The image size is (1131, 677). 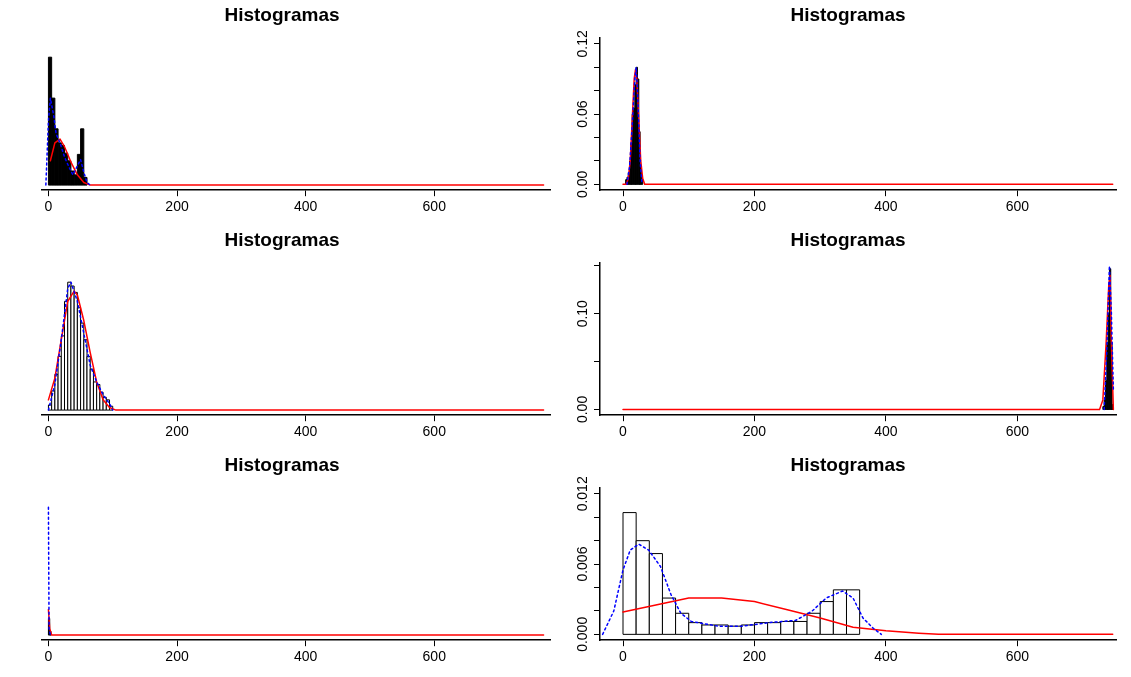 I want to click on y-tick-label: 0.012, so click(x=581, y=494).